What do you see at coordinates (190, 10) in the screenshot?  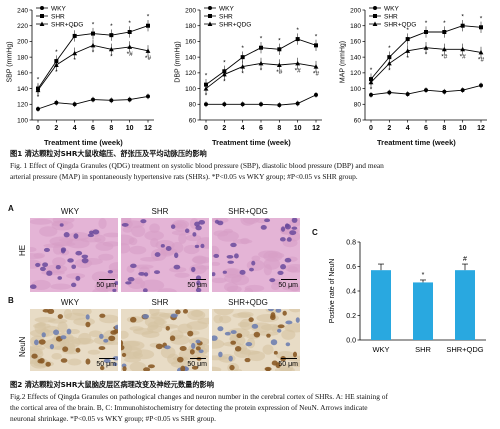 I see `y-tick-label: 200` at bounding box center [190, 10].